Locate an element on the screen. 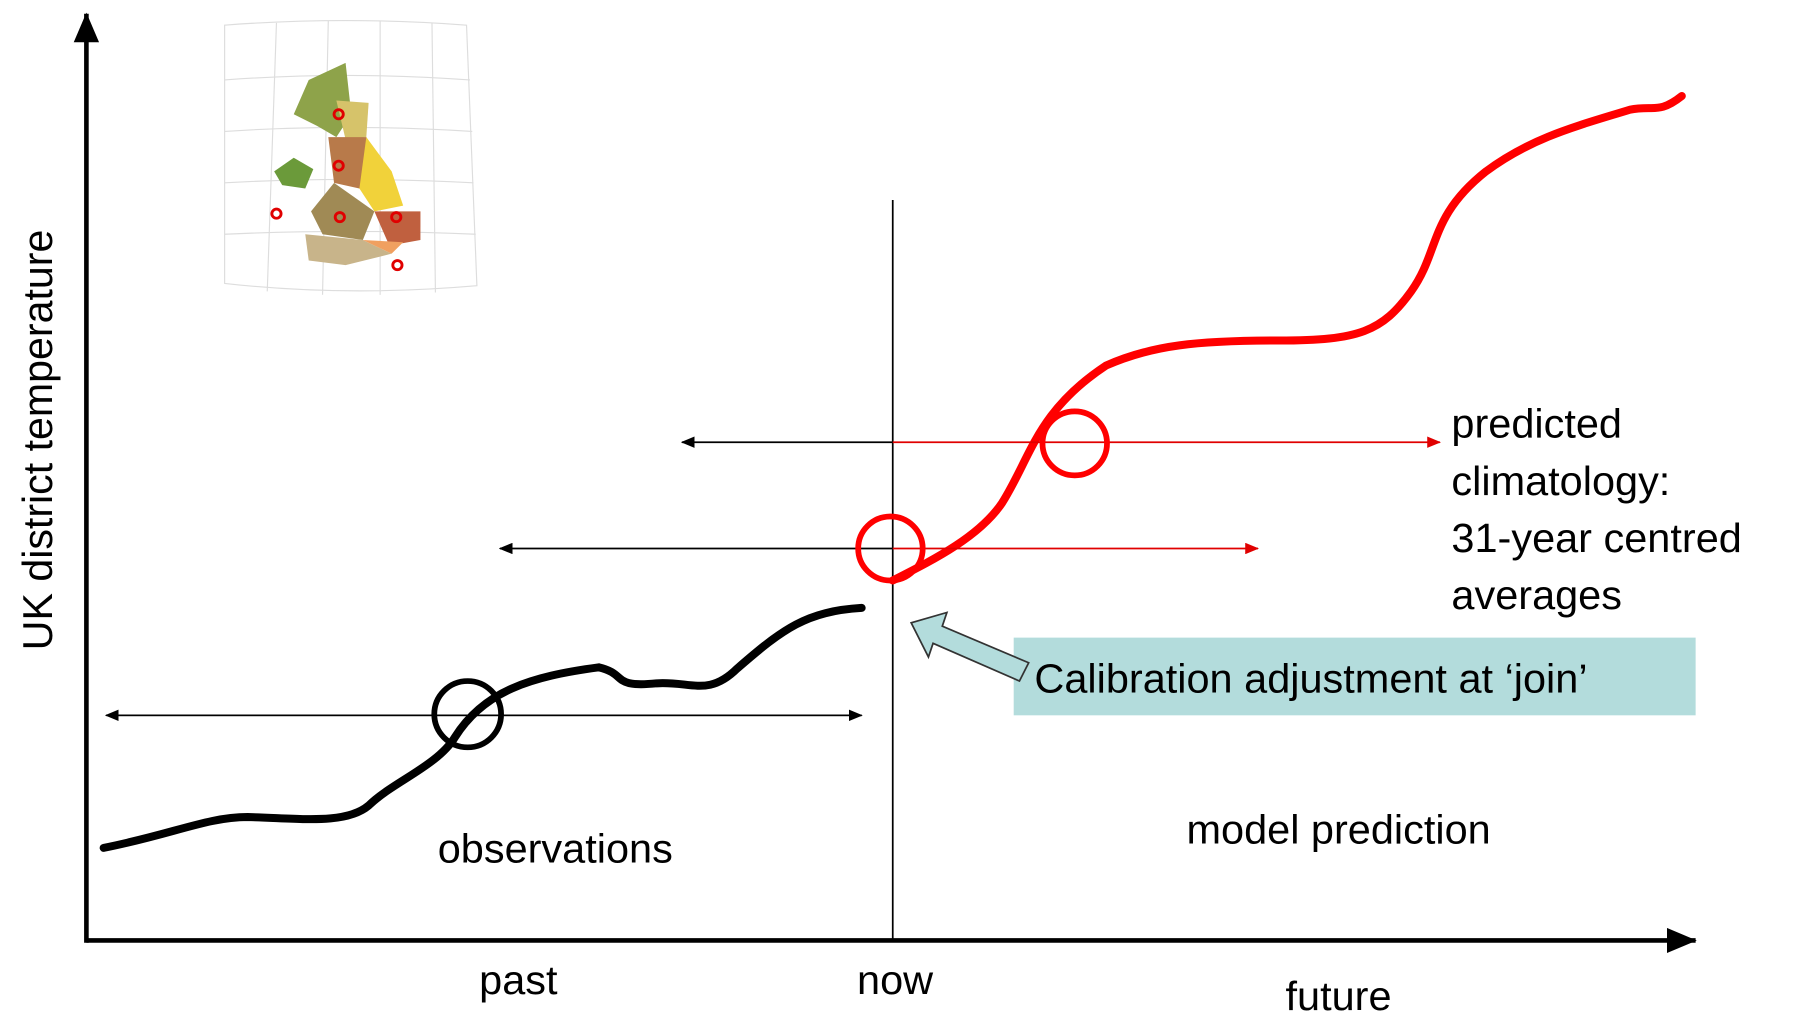  x-label-past: past is located at coordinates (518, 980).